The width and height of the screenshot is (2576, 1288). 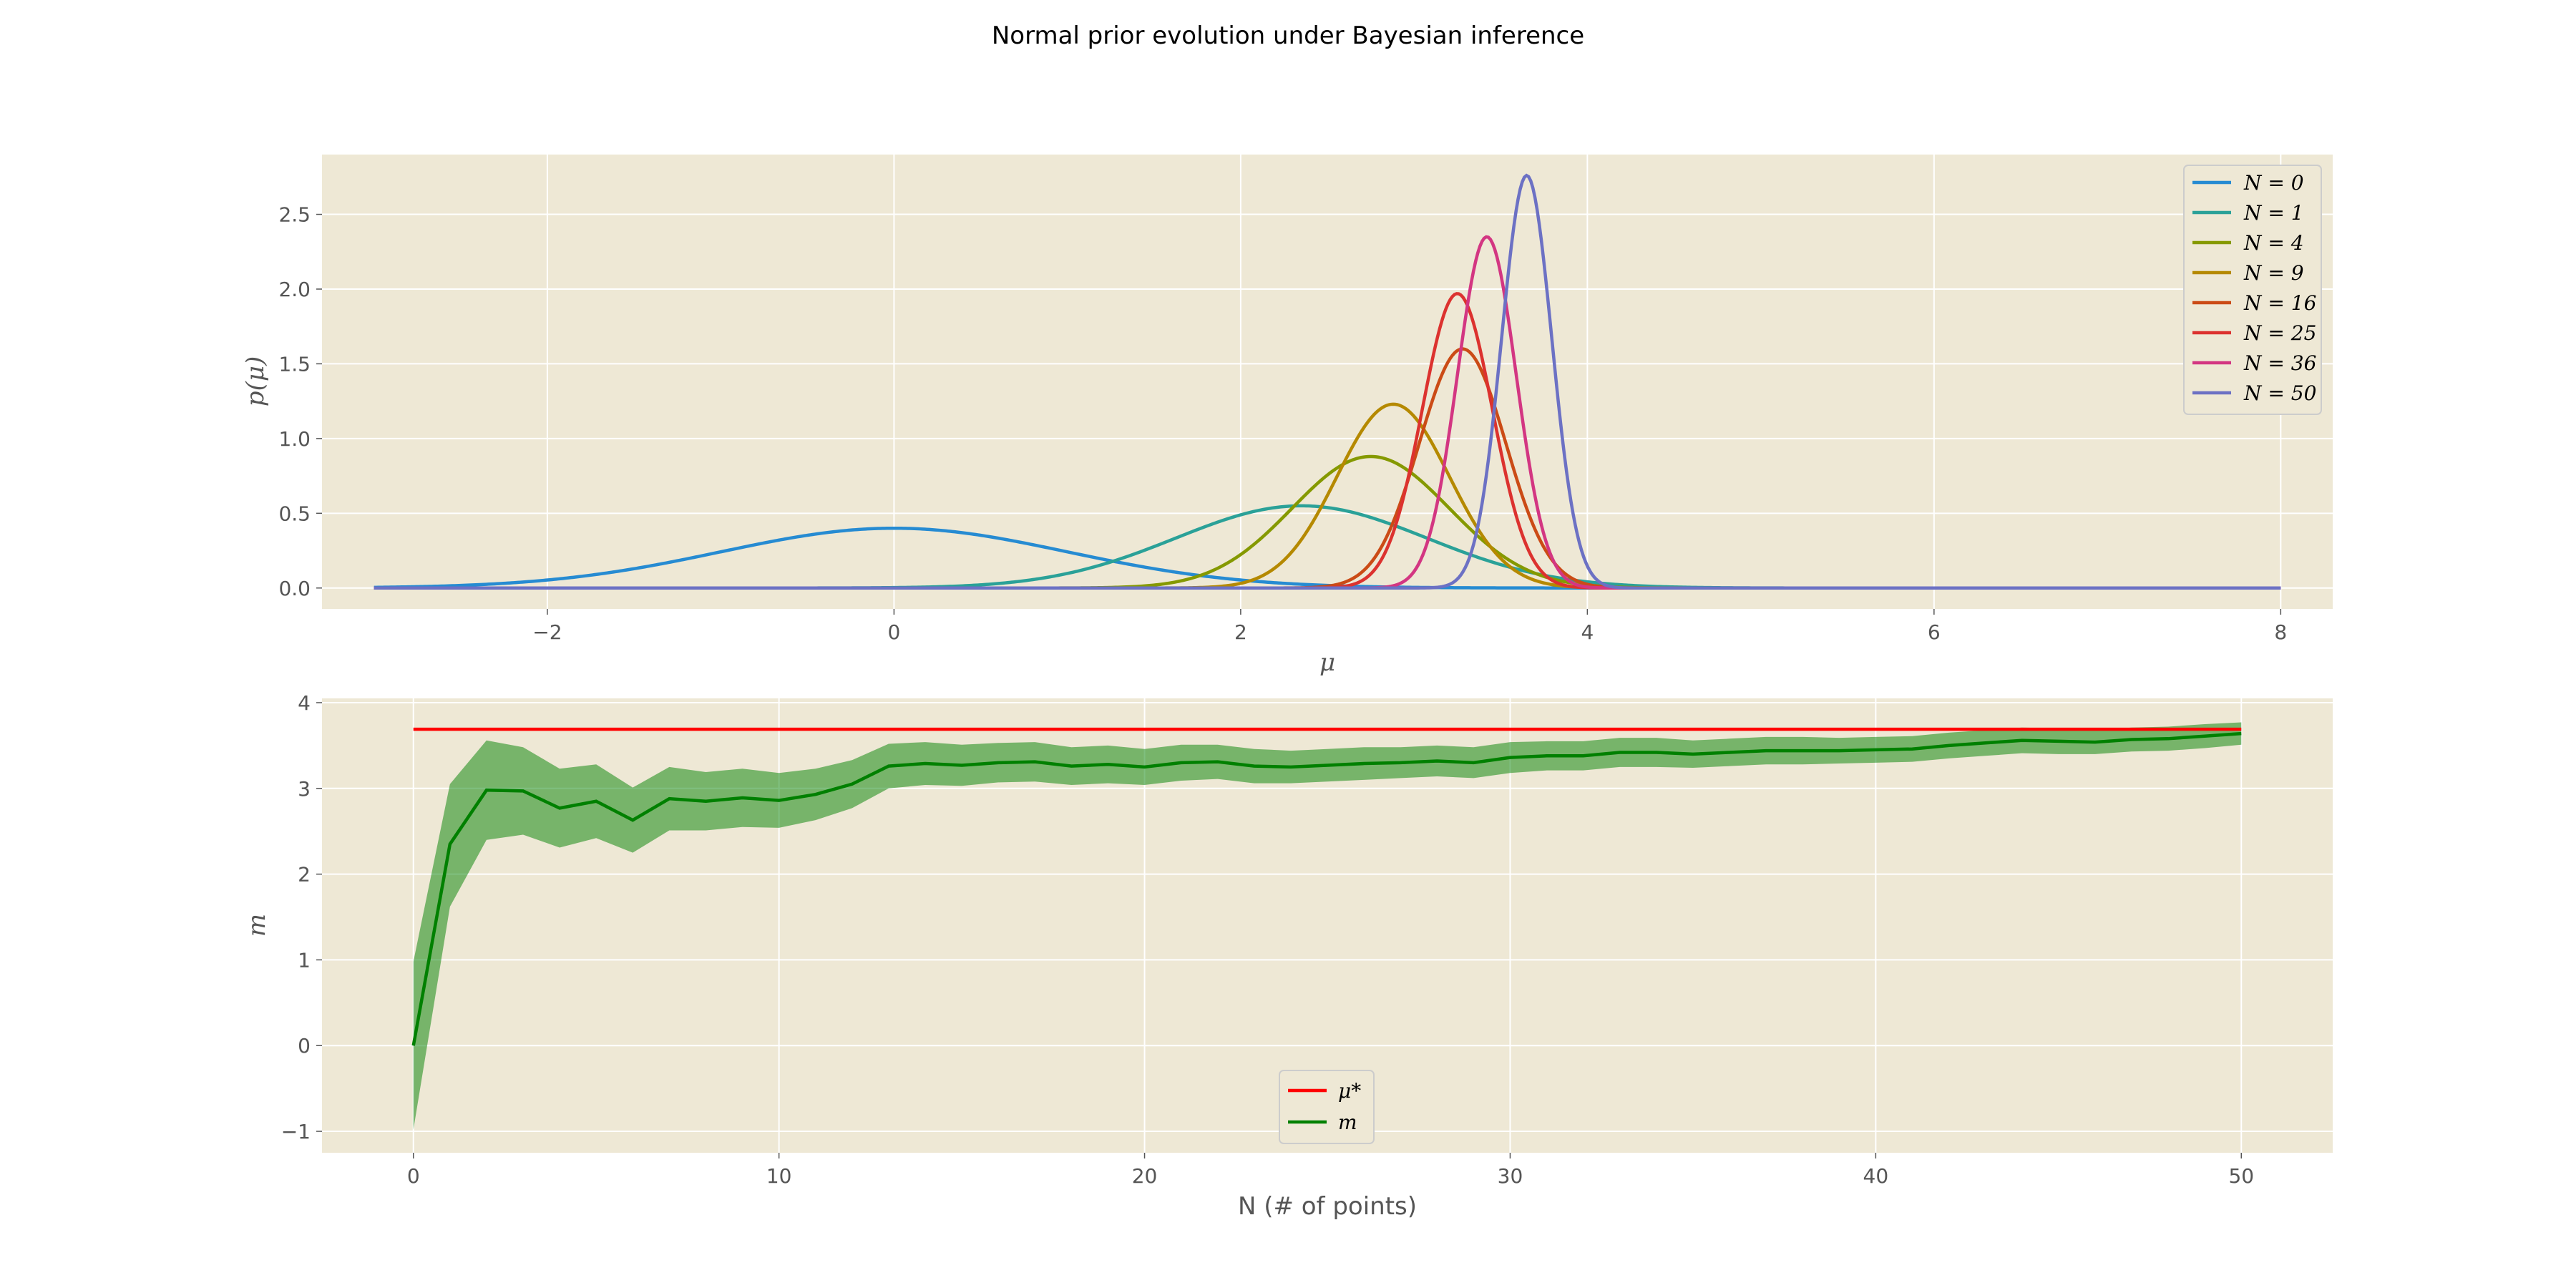 What do you see at coordinates (296, 1131) in the screenshot?
I see `y-tick-label: −1` at bounding box center [296, 1131].